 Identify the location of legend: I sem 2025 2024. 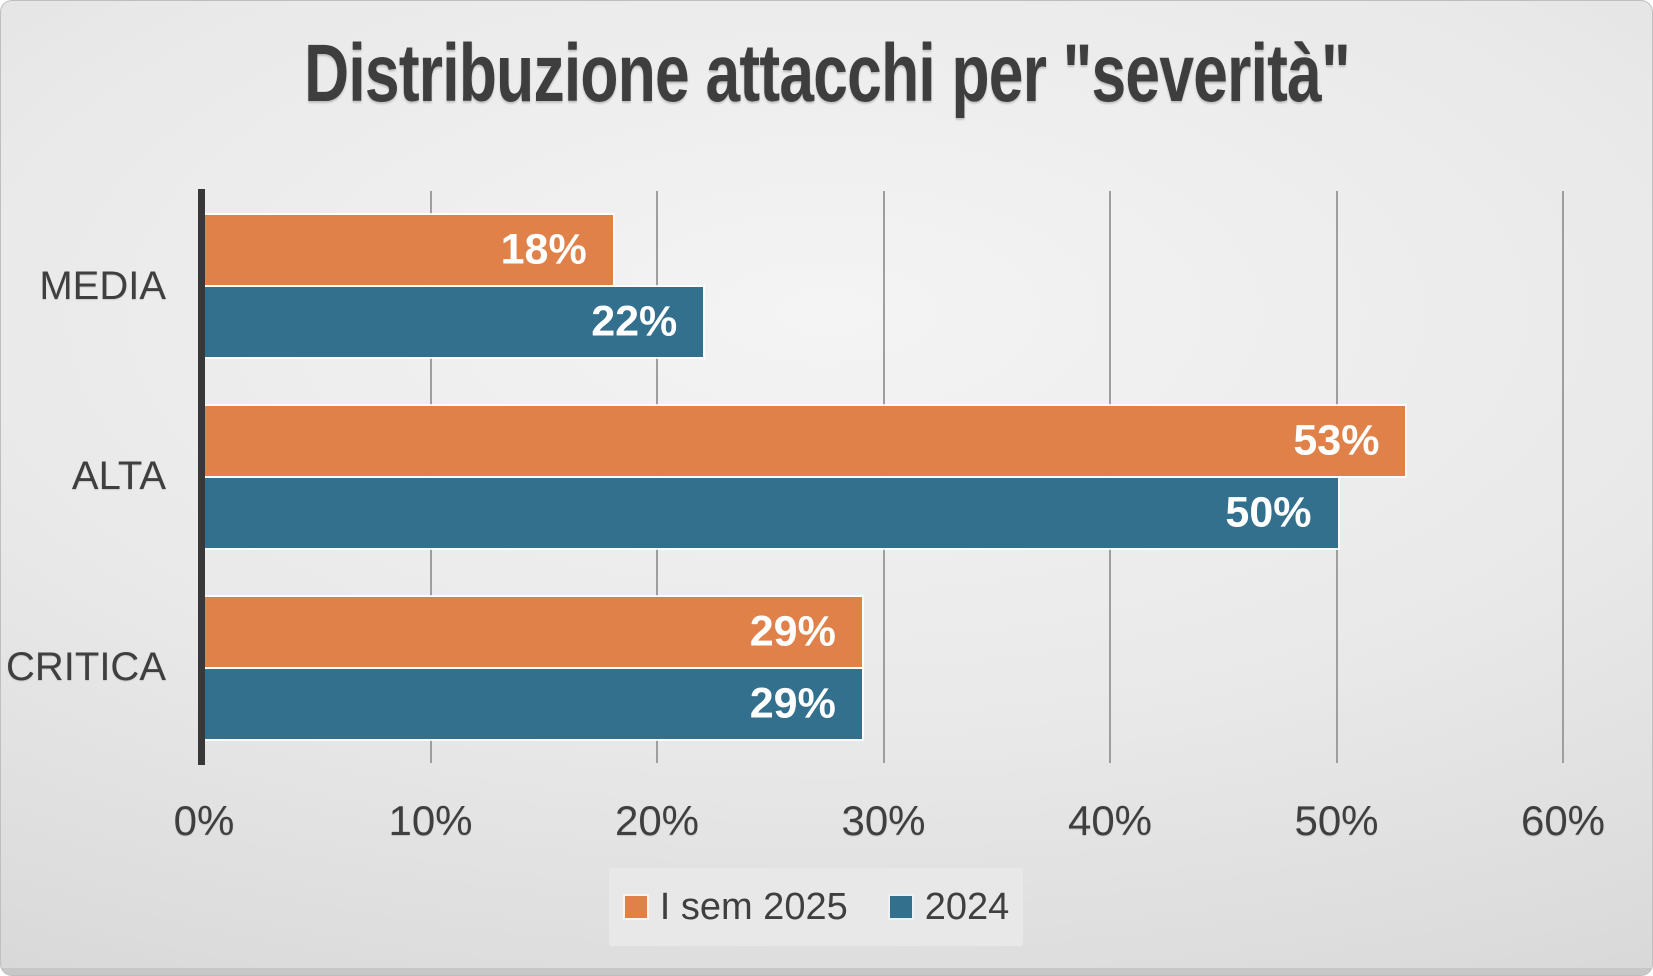
(816, 907).